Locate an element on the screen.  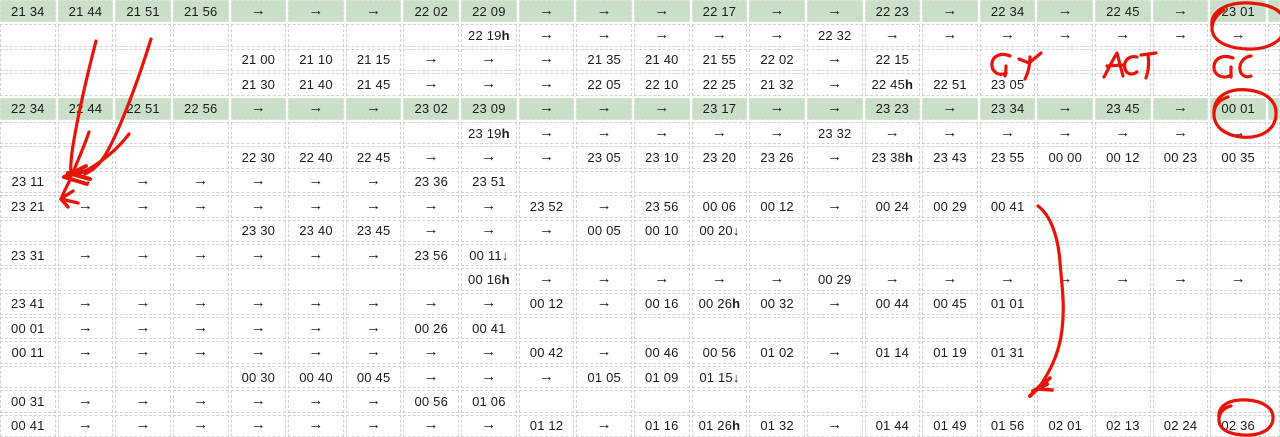
cell-r7c6: 22 40 is located at coordinates (316, 157).